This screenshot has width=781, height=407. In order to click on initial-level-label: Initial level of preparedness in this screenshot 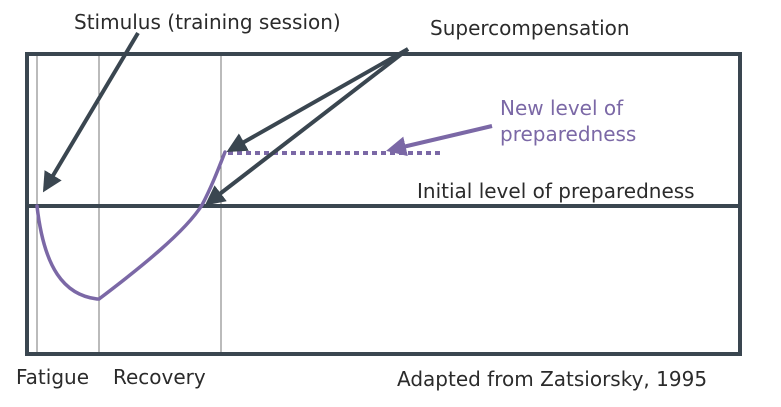, I will do `click(556, 191)`.